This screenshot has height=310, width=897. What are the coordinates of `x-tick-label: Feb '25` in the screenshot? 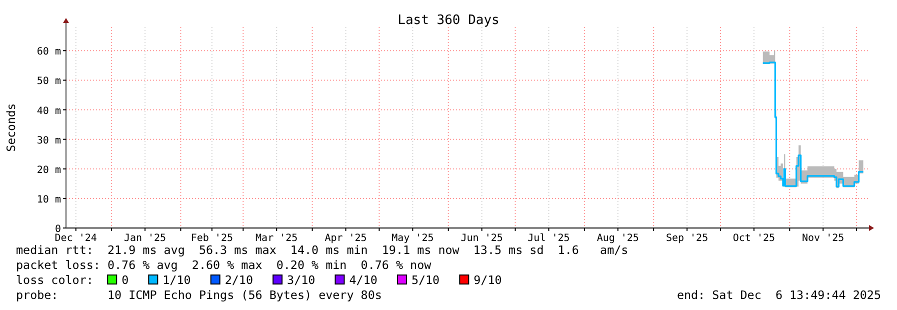 It's located at (212, 238).